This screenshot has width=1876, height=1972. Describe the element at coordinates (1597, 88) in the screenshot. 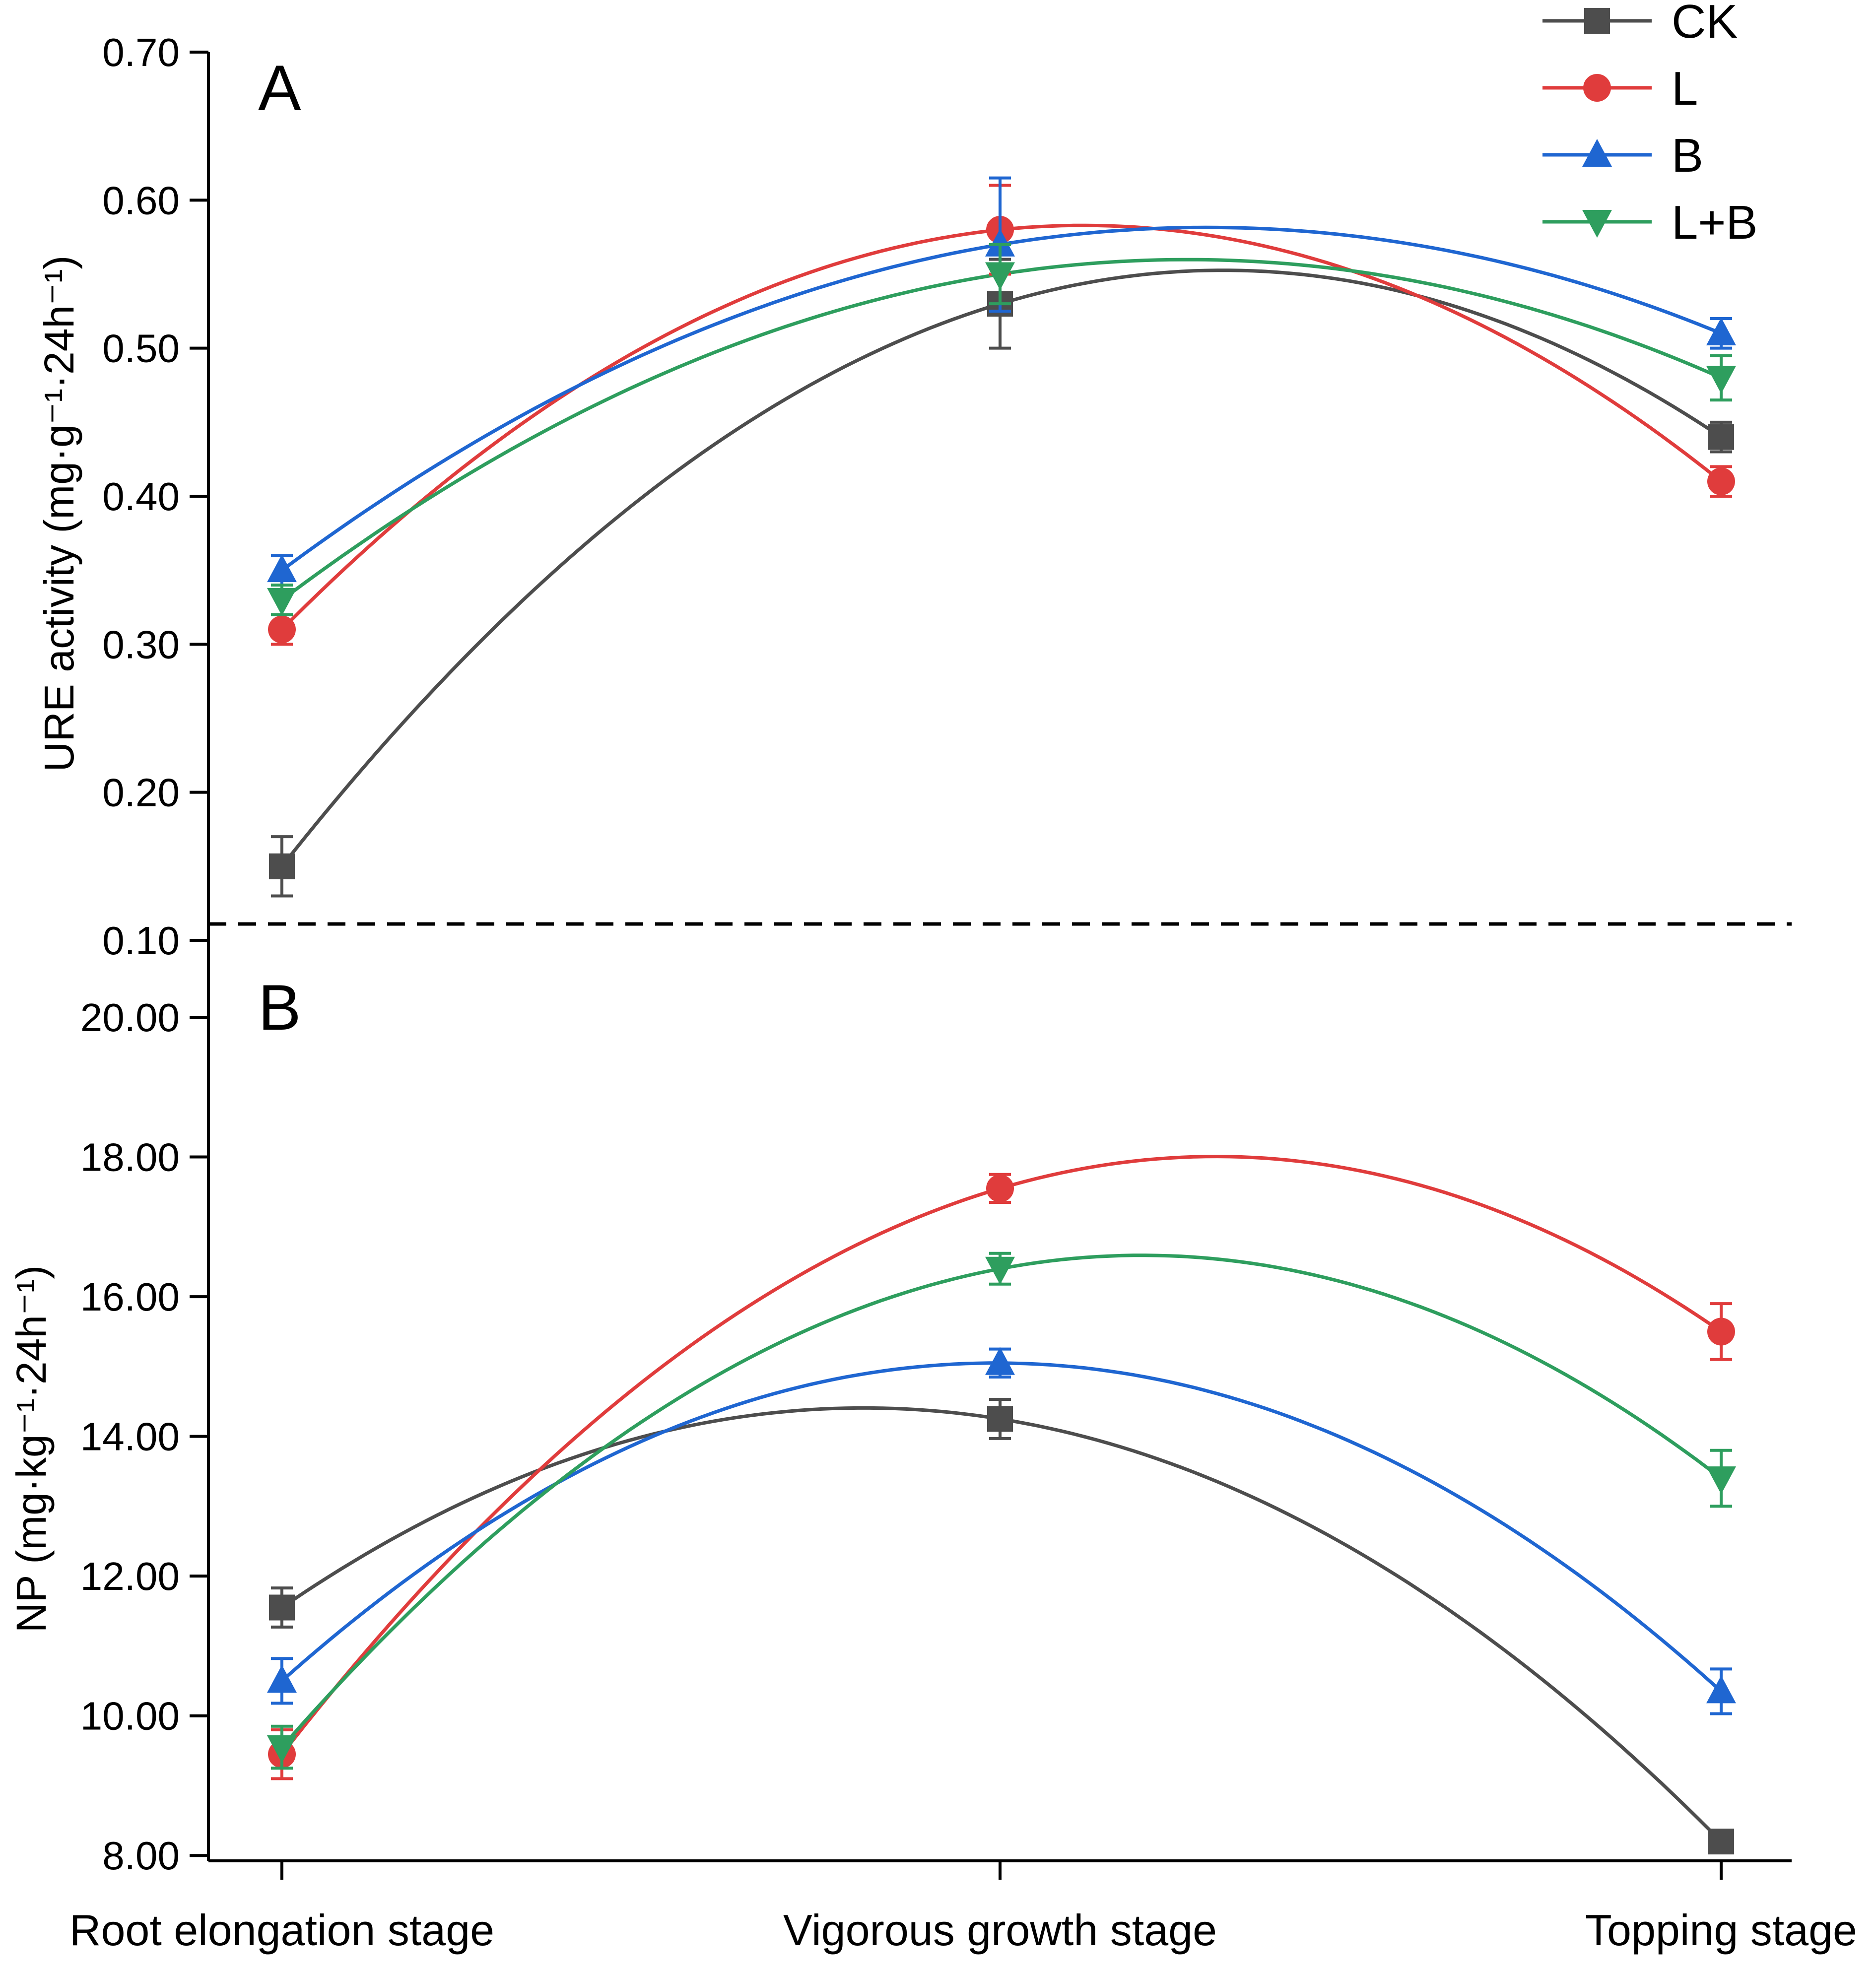

I see `legend-marker-l` at that location.